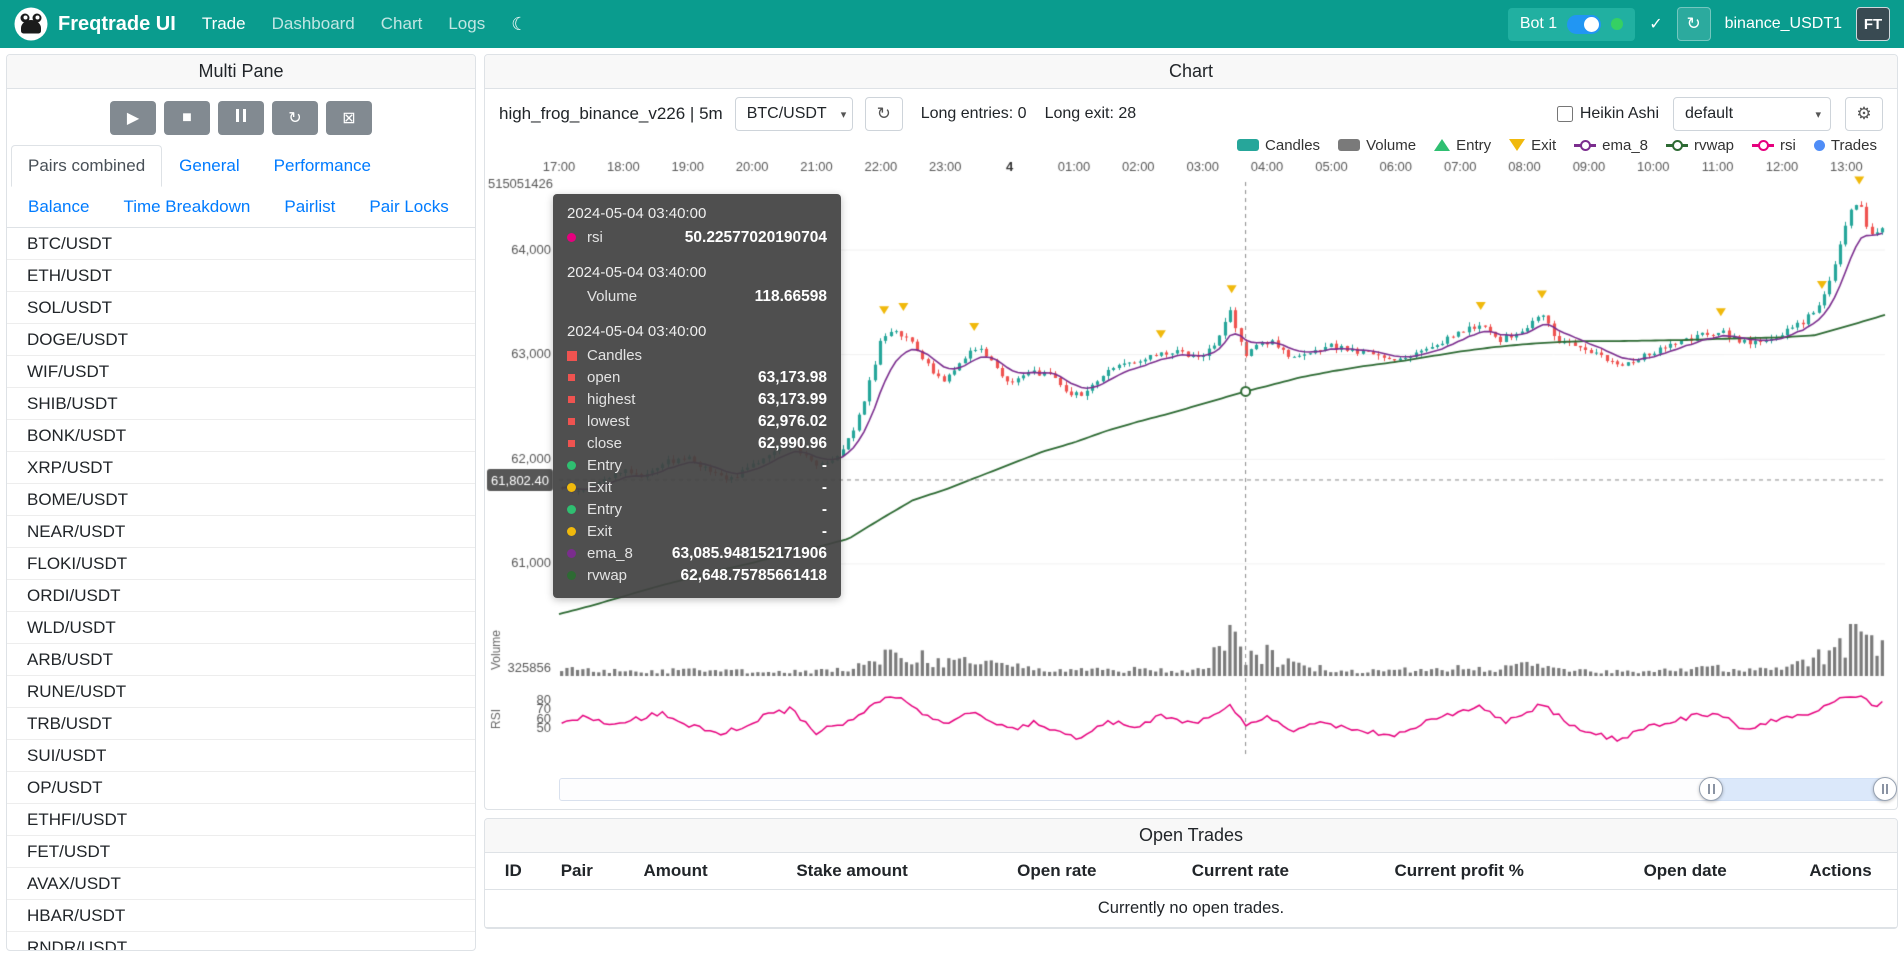 The width and height of the screenshot is (1904, 957). I want to click on legend-item-trades: Trades, so click(1845, 145).